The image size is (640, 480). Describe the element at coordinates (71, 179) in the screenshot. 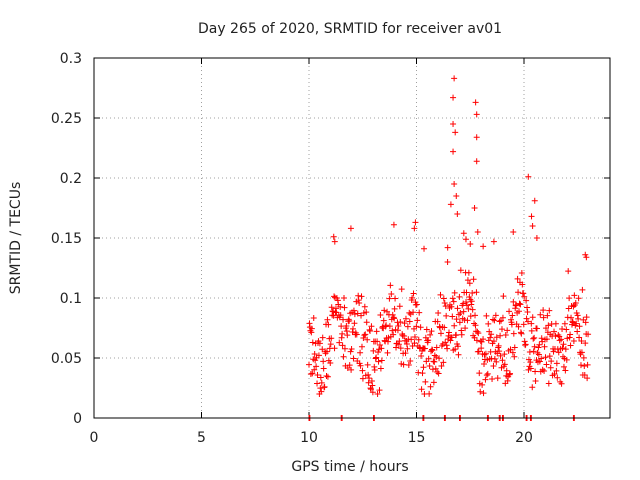

I see `y-tick-label: 0.2` at that location.